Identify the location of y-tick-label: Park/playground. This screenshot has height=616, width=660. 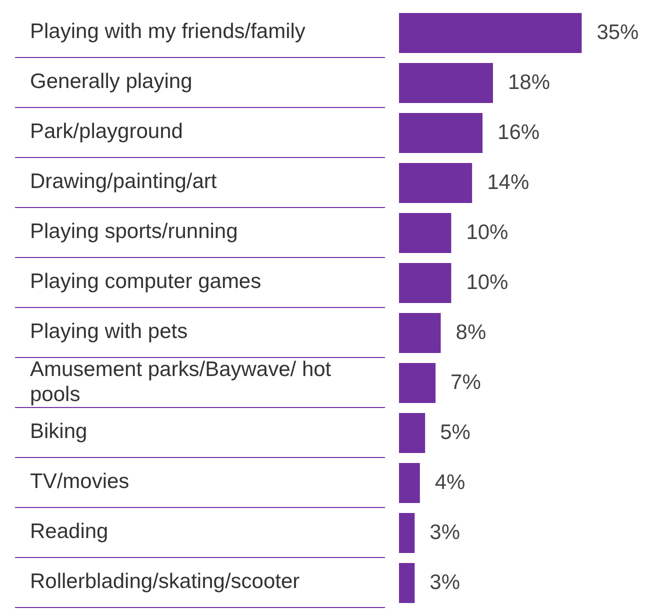
(200, 133).